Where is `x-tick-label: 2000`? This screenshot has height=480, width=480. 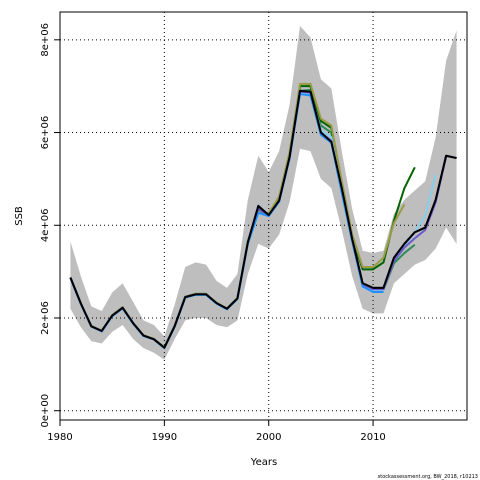 x-tick-label: 2000 is located at coordinates (268, 437).